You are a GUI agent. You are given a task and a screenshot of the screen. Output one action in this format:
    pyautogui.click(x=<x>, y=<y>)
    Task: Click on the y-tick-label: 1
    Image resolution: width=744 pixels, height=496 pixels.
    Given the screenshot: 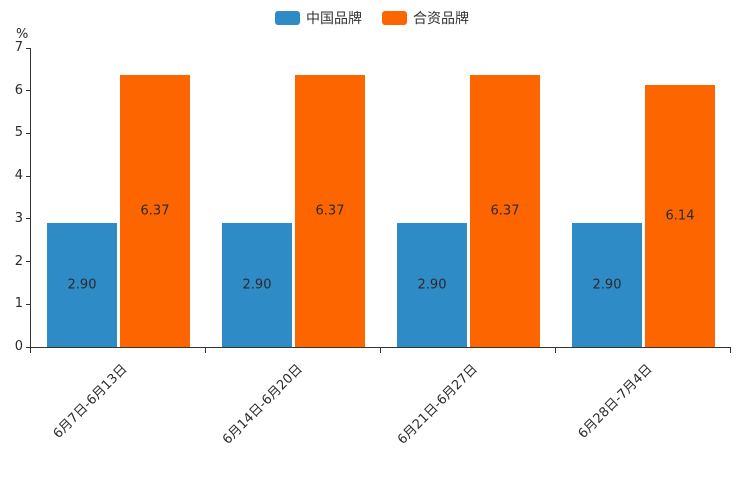 What is the action you would take?
    pyautogui.click(x=18, y=304)
    